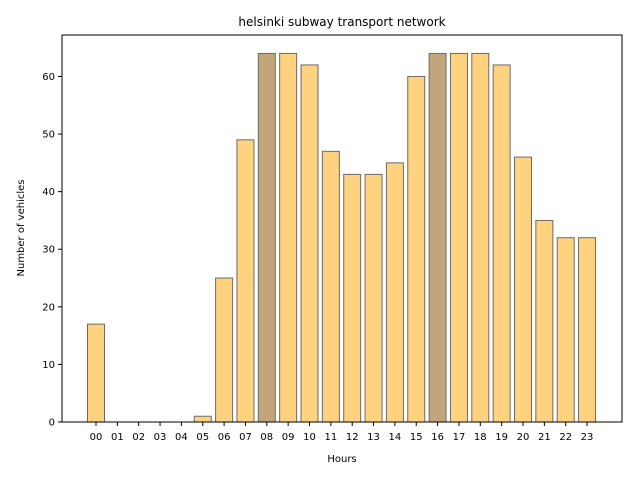 The height and width of the screenshot is (480, 640). Describe the element at coordinates (48, 250) in the screenshot. I see `y-tick-label: 30` at that location.